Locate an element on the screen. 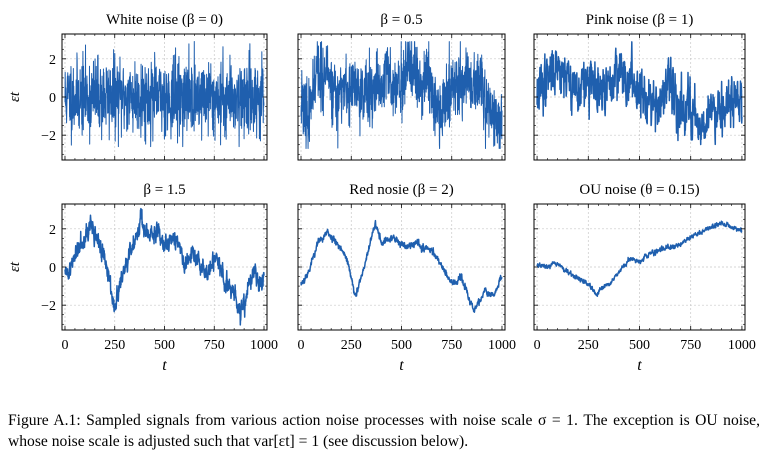  panel-4: −2 0 2 0 250 500 750 1000 β = 1.5 εt t is located at coordinates (142, 278).